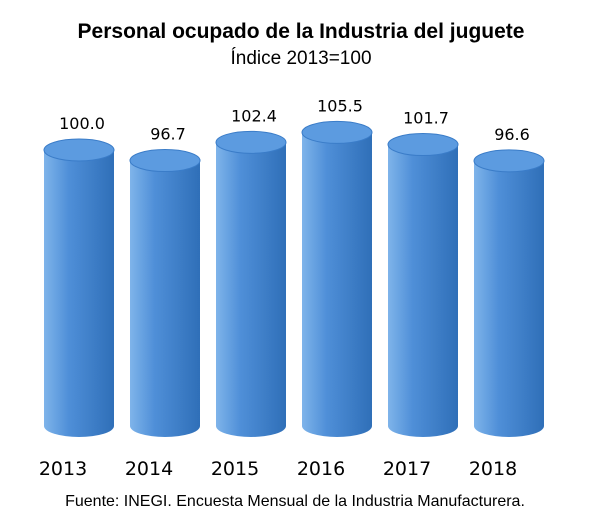 The image size is (603, 531). What do you see at coordinates (337, 284) in the screenshot?
I see `bar-2016` at bounding box center [337, 284].